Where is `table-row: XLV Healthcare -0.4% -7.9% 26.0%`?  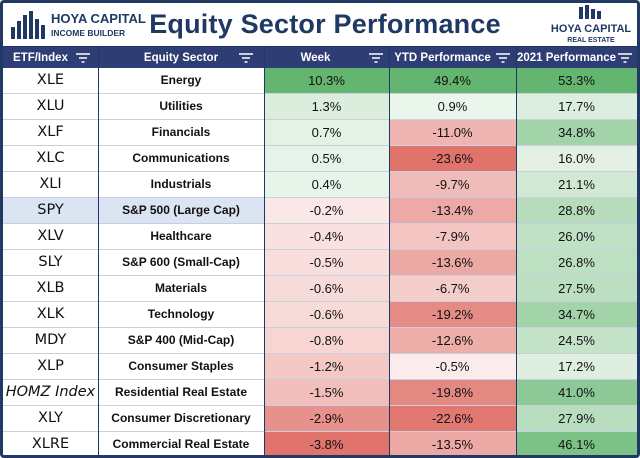 table-row: XLV Healthcare -0.4% -7.9% 26.0% is located at coordinates (320, 237).